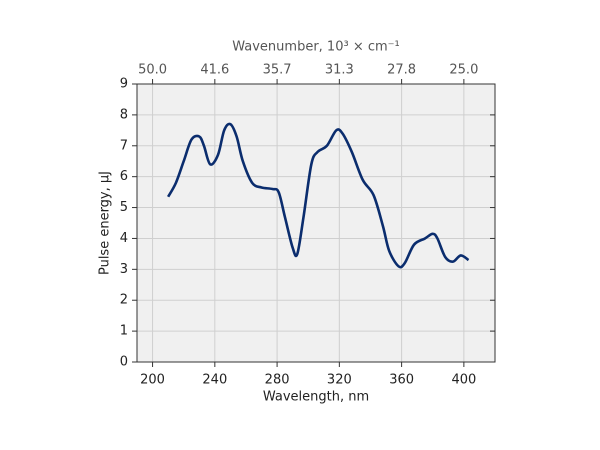 The width and height of the screenshot is (600, 450). Describe the element at coordinates (124, 269) in the screenshot. I see `y-tick-label: 3` at that location.